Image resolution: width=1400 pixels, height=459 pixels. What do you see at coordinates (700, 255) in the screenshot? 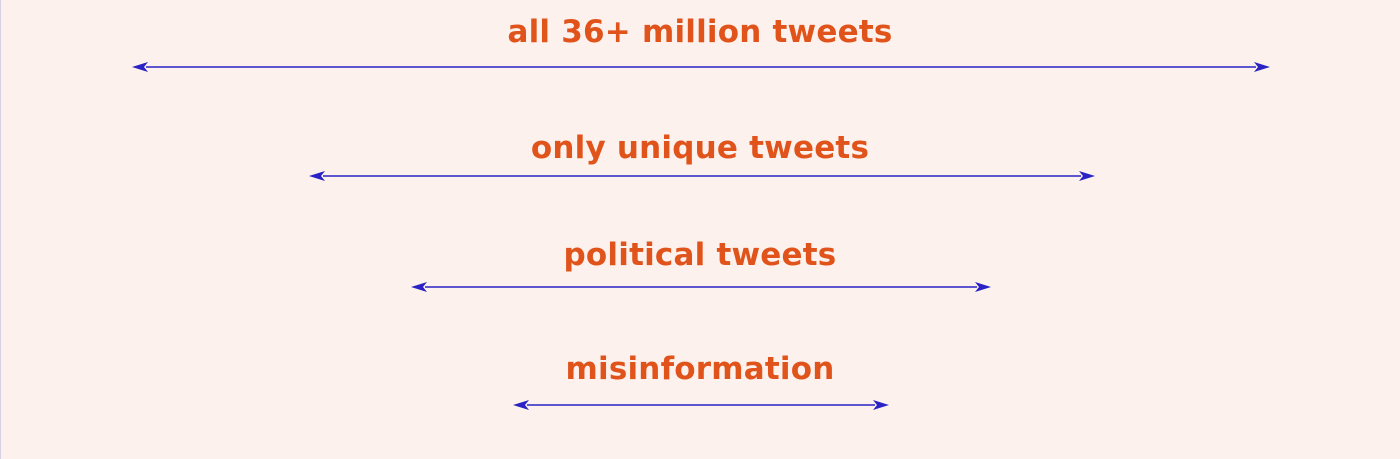
I see `level-label-political-tweets: political tweets` at bounding box center [700, 255].